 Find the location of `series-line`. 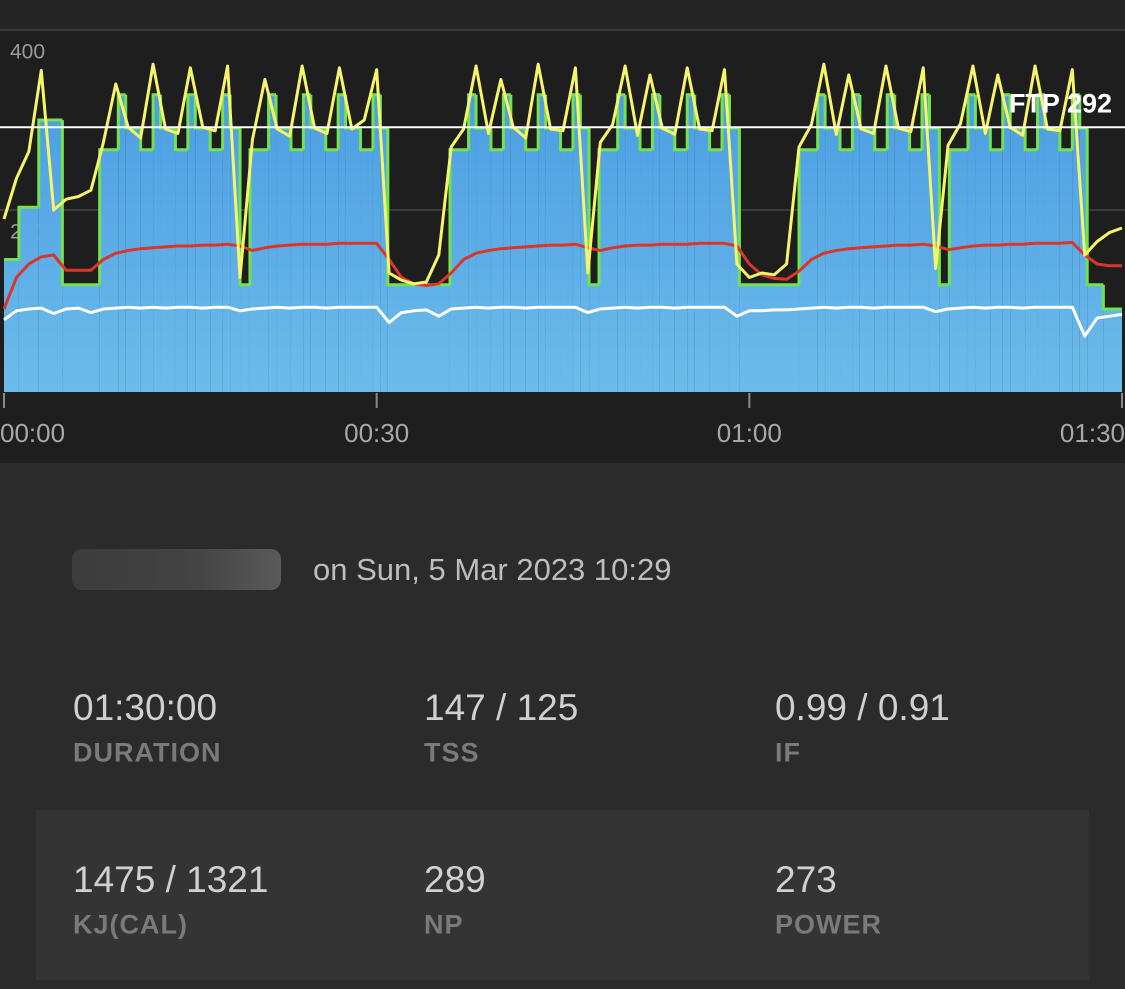

series-line is located at coordinates (563, 321).